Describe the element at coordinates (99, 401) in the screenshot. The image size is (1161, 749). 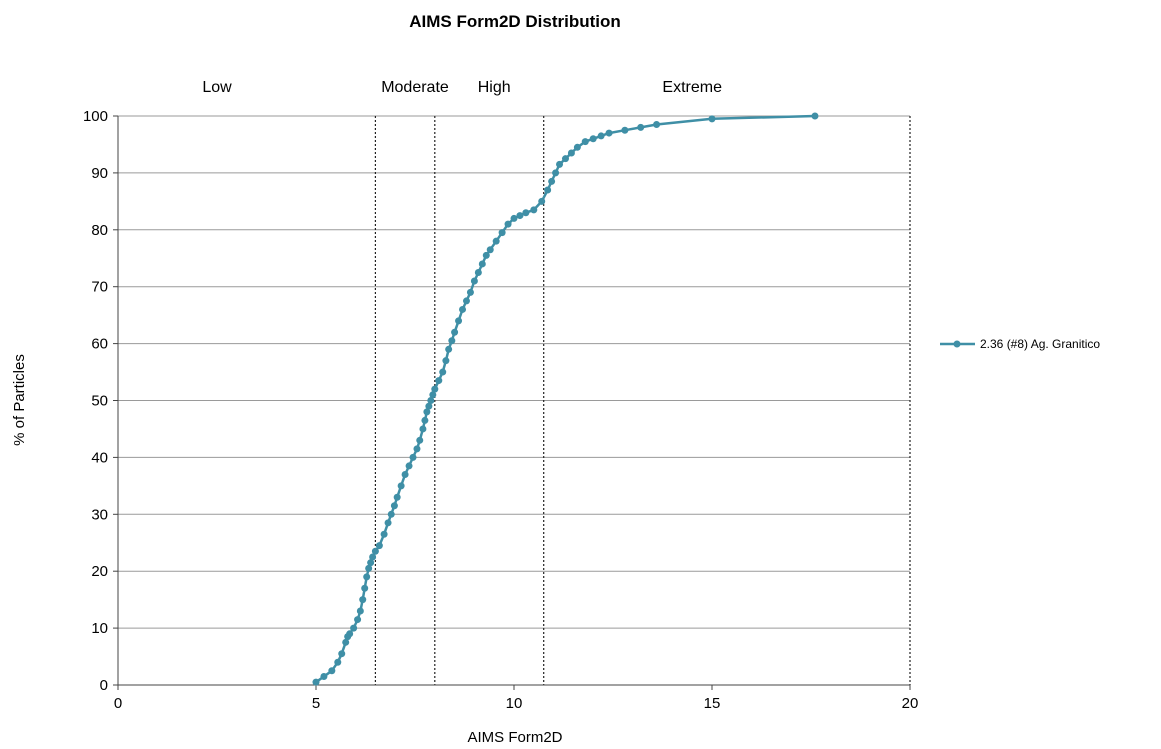
I see `y-tick-label: 50` at that location.